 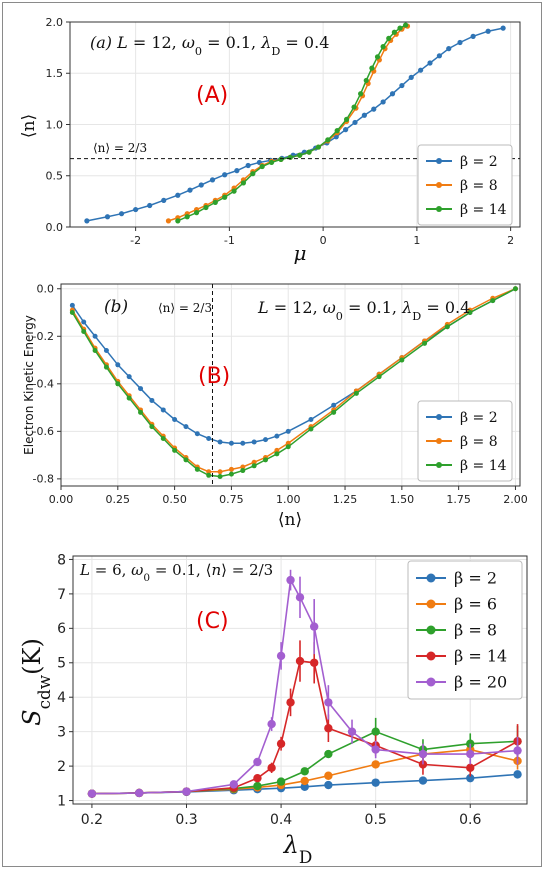 What do you see at coordinates (288, 499) in the screenshot?
I see `x-tick-label: 1.00` at bounding box center [288, 499].